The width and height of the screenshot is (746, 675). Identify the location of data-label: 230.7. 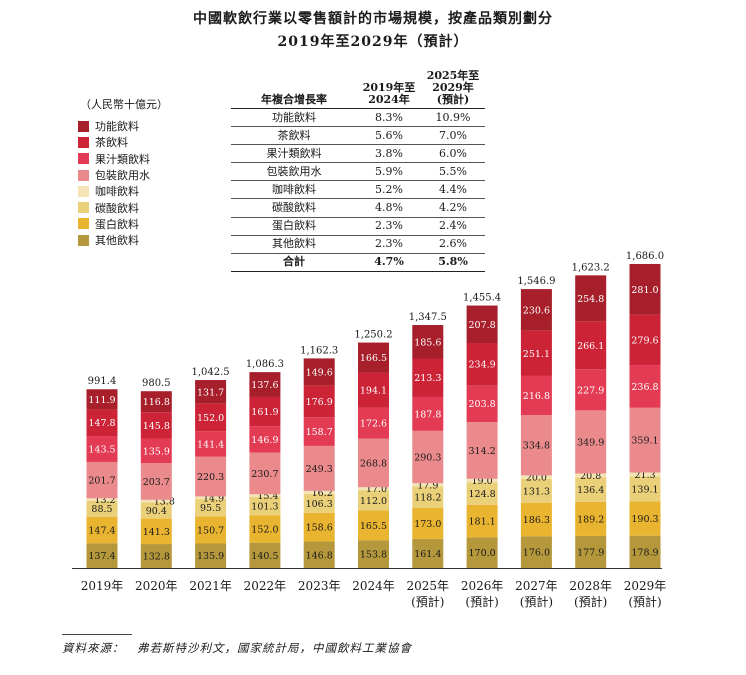
(264, 474).